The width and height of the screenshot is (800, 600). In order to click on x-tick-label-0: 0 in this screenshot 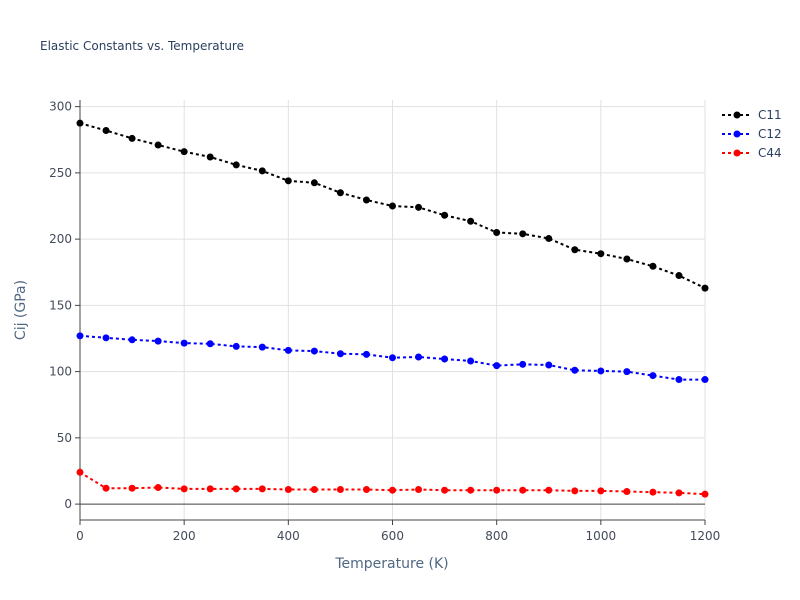, I will do `click(80, 536)`.